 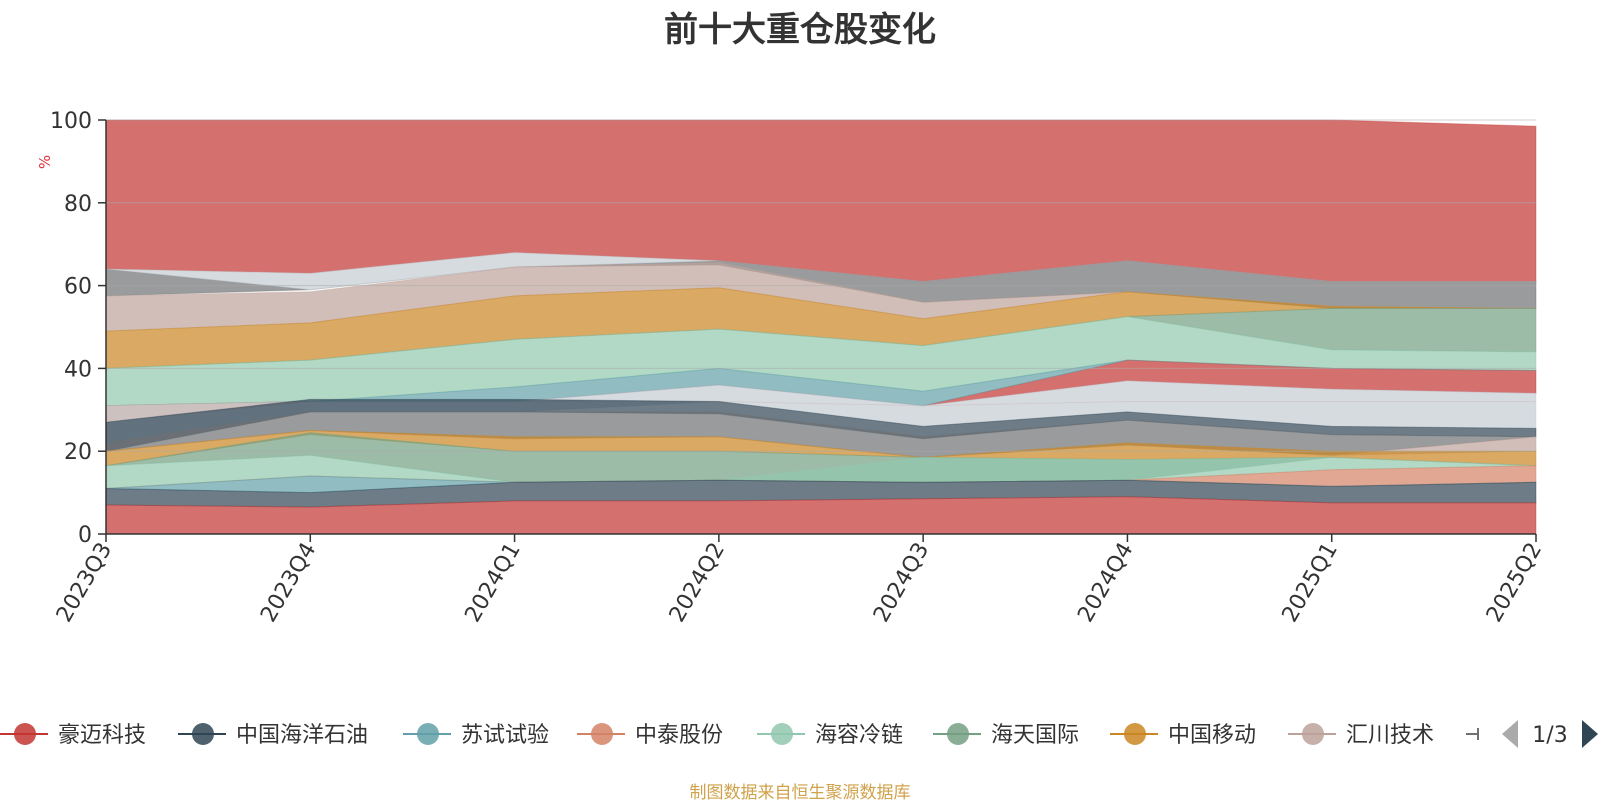 What do you see at coordinates (45, 162) in the screenshot?
I see `y-axis-unit: %` at bounding box center [45, 162].